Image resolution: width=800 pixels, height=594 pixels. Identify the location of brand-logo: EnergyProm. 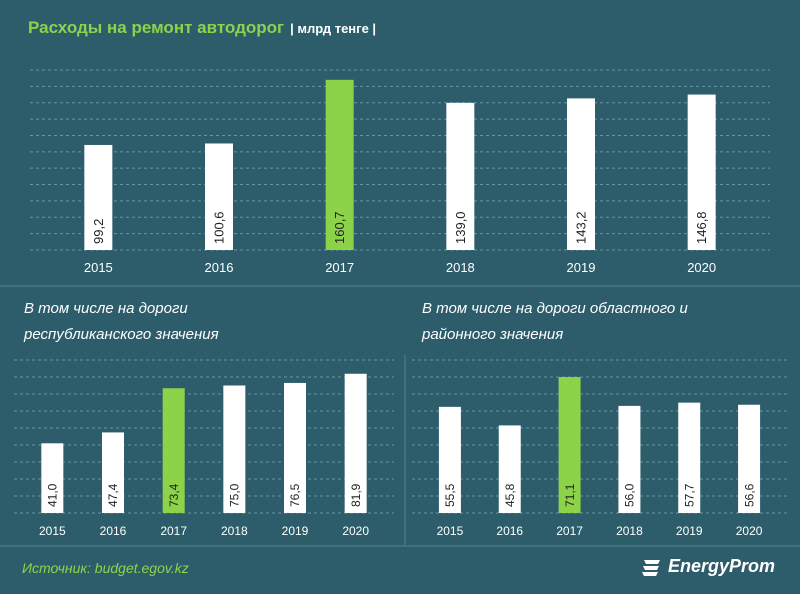
(707, 566).